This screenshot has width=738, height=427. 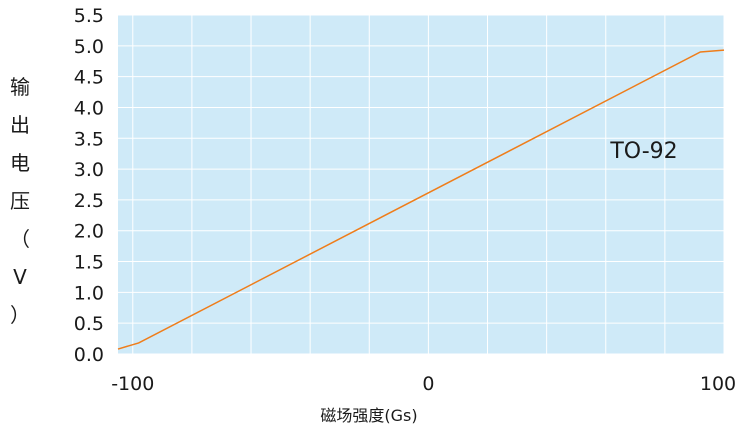 I want to click on y-axis-label-char: 电, so click(x=20, y=163).